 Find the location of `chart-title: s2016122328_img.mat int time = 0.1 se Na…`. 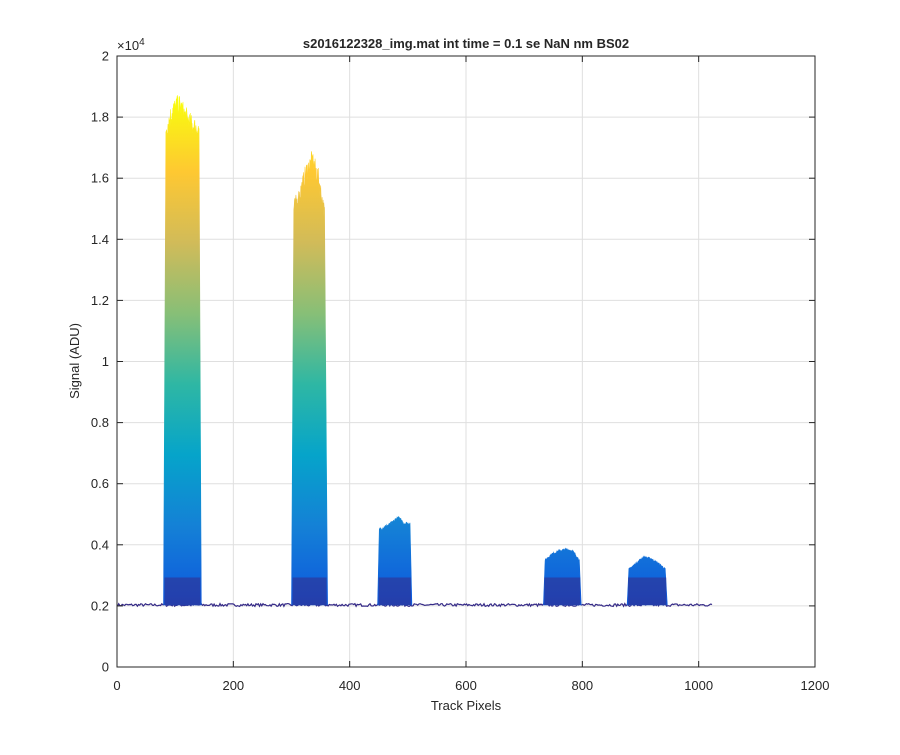

chart-title: s2016122328_img.mat int time = 0.1 se Na… is located at coordinates (466, 43).